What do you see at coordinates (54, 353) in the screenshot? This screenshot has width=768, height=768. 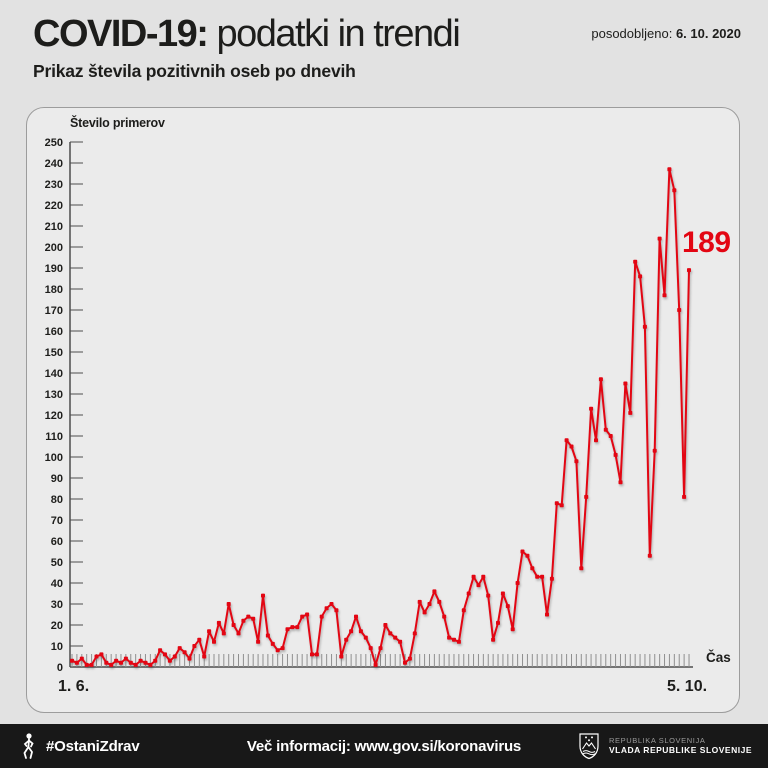 I see `y-tick-label: 150` at bounding box center [54, 353].